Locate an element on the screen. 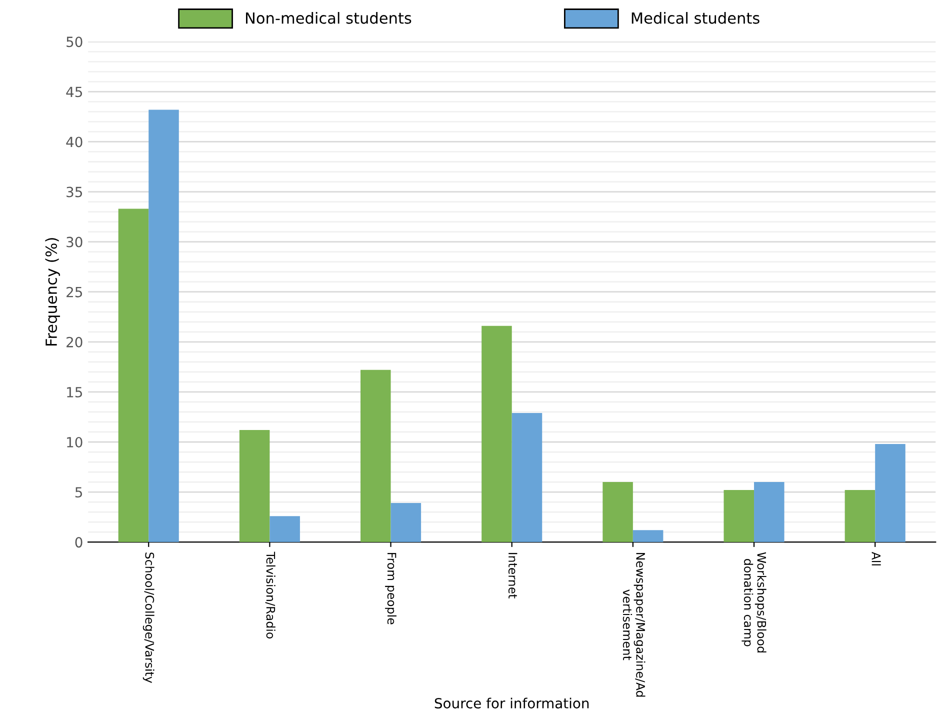 Image resolution: width=947 pixels, height=718 pixels. x-tick-label: All is located at coordinates (876, 559).